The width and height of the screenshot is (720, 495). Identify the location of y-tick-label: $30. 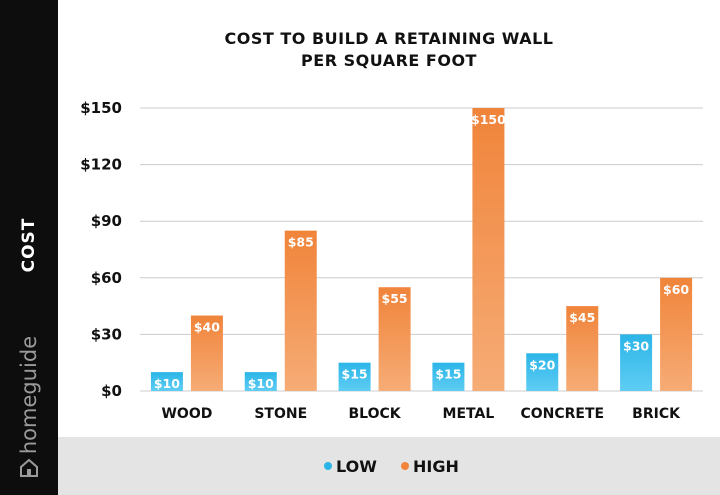
(106, 334).